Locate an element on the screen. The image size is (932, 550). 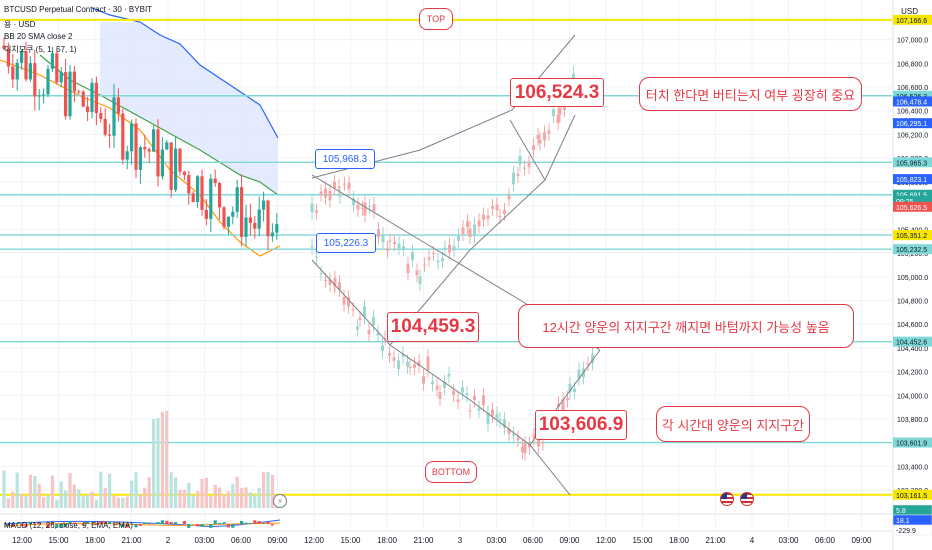
time-axis-label: 21:00 is located at coordinates (715, 540).